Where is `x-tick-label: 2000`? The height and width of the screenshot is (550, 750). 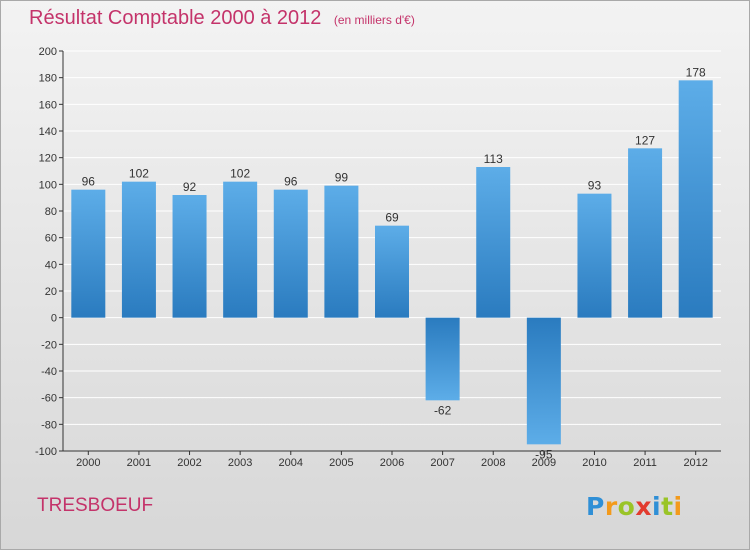
x-tick-label: 2000 is located at coordinates (88, 463).